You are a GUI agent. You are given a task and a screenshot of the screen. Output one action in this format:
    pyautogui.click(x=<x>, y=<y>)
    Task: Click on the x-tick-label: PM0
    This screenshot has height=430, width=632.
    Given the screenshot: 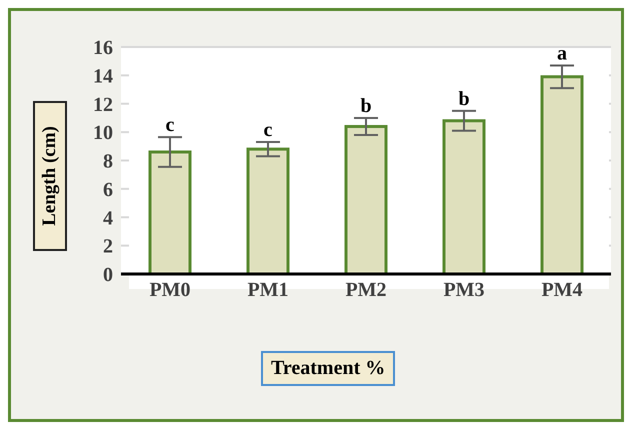 What is the action you would take?
    pyautogui.click(x=170, y=290)
    